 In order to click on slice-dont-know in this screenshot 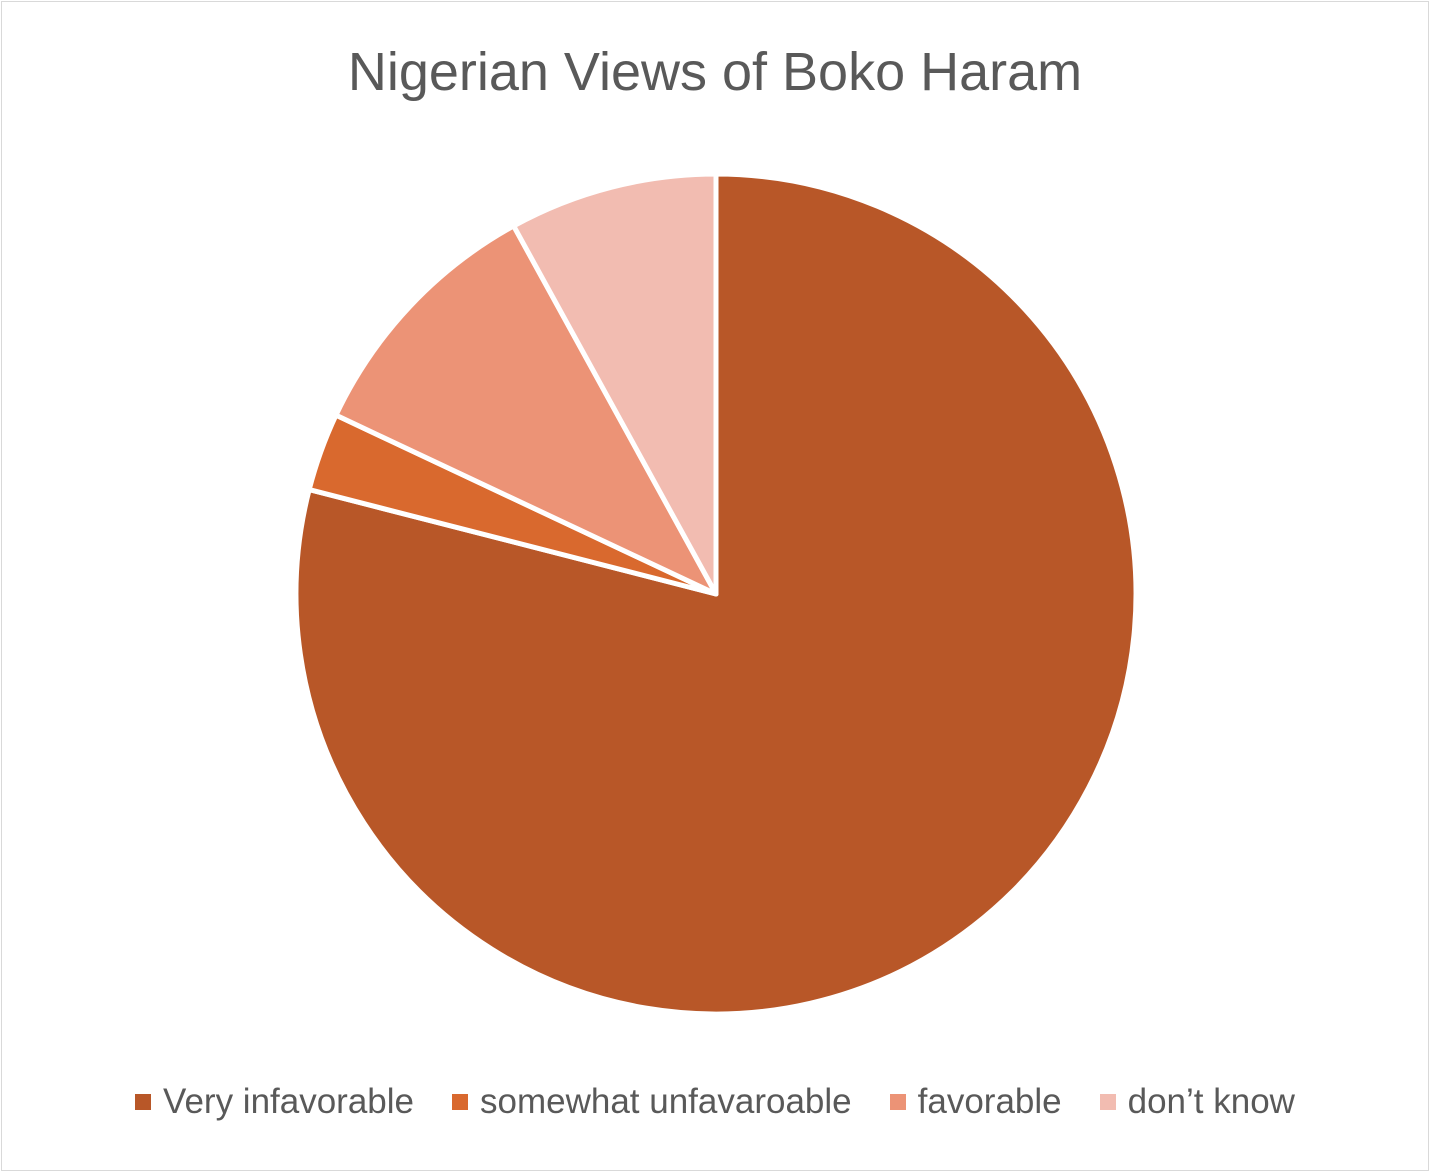, I will do `click(615, 384)`.